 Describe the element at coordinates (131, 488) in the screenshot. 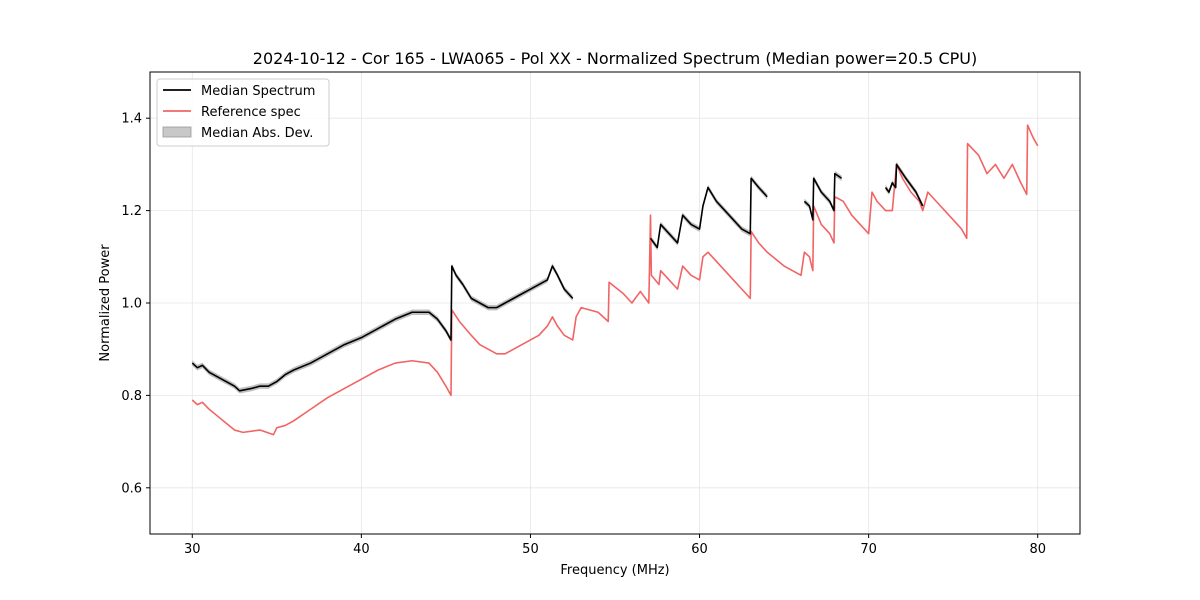

I see `y-tick-label: 0.6` at that location.